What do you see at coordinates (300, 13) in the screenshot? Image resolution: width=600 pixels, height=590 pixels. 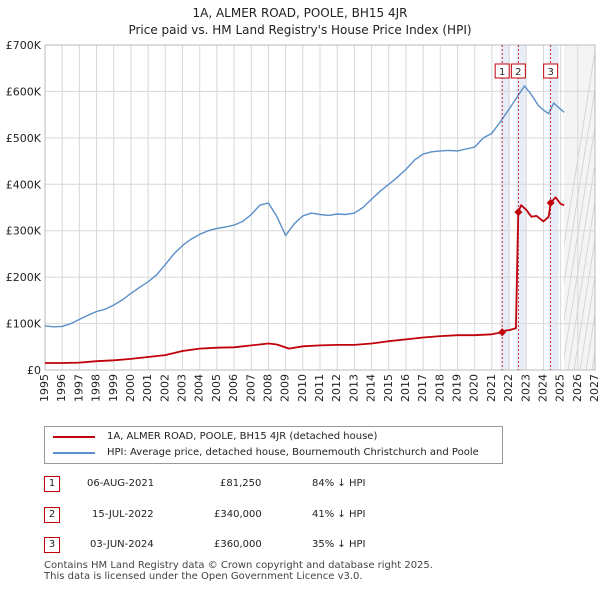 I see `chart-title-address: 1A, ALMER ROAD, POOLE, BH15 4JR` at bounding box center [300, 13].